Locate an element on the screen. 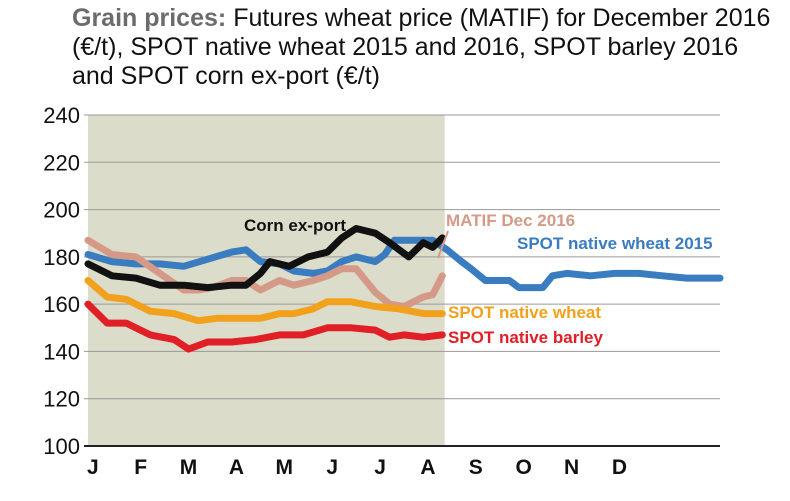 This screenshot has width=790, height=501. chart-title-lead: Grain prices: is located at coordinates (149, 18).